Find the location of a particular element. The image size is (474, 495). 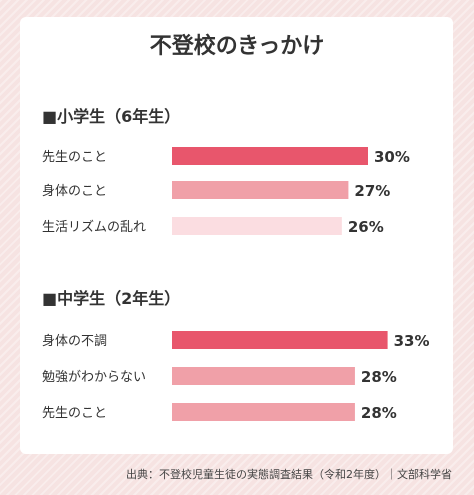

value-label: 27% is located at coordinates (372, 191).